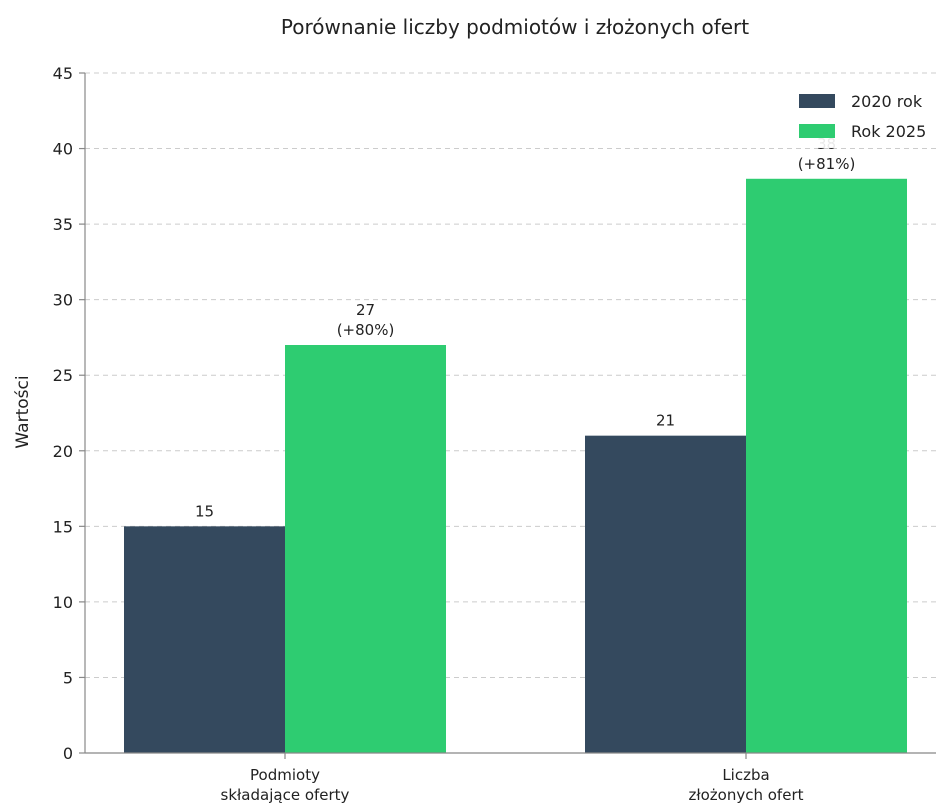 The height and width of the screenshot is (810, 936). Describe the element at coordinates (862, 116) in the screenshot. I see `legend: 2020 rok Rok 2025` at that location.